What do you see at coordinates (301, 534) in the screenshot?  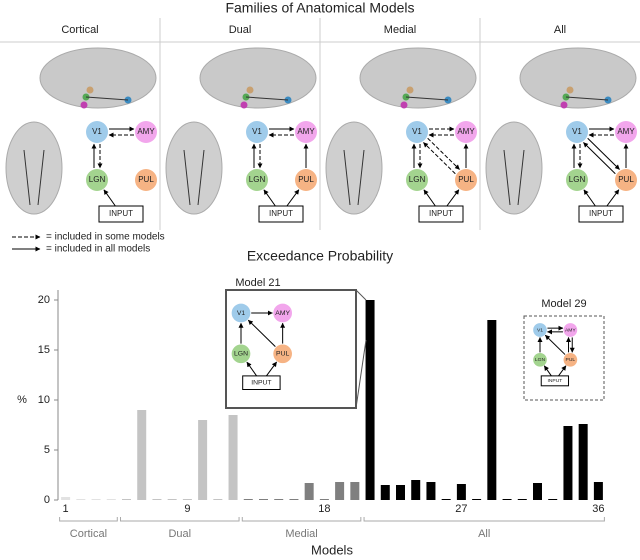 I see `family-label: Medial` at bounding box center [301, 534].